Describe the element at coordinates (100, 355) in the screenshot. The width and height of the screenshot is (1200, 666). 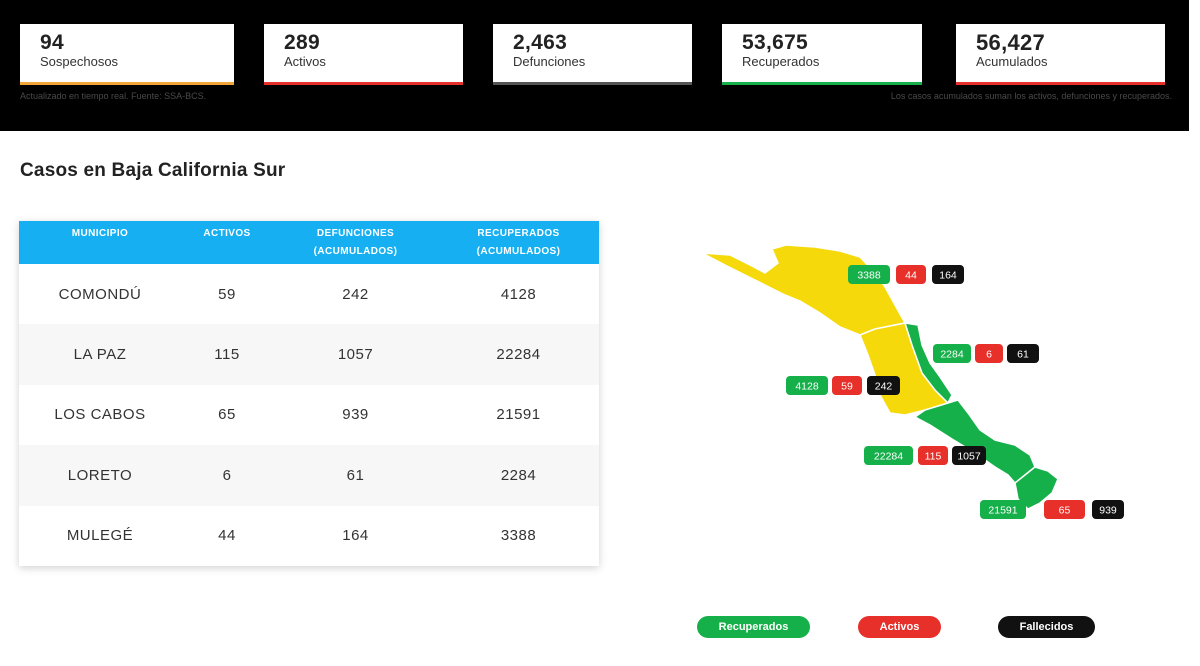
I see `cell-municipio: LA PAZ` at that location.